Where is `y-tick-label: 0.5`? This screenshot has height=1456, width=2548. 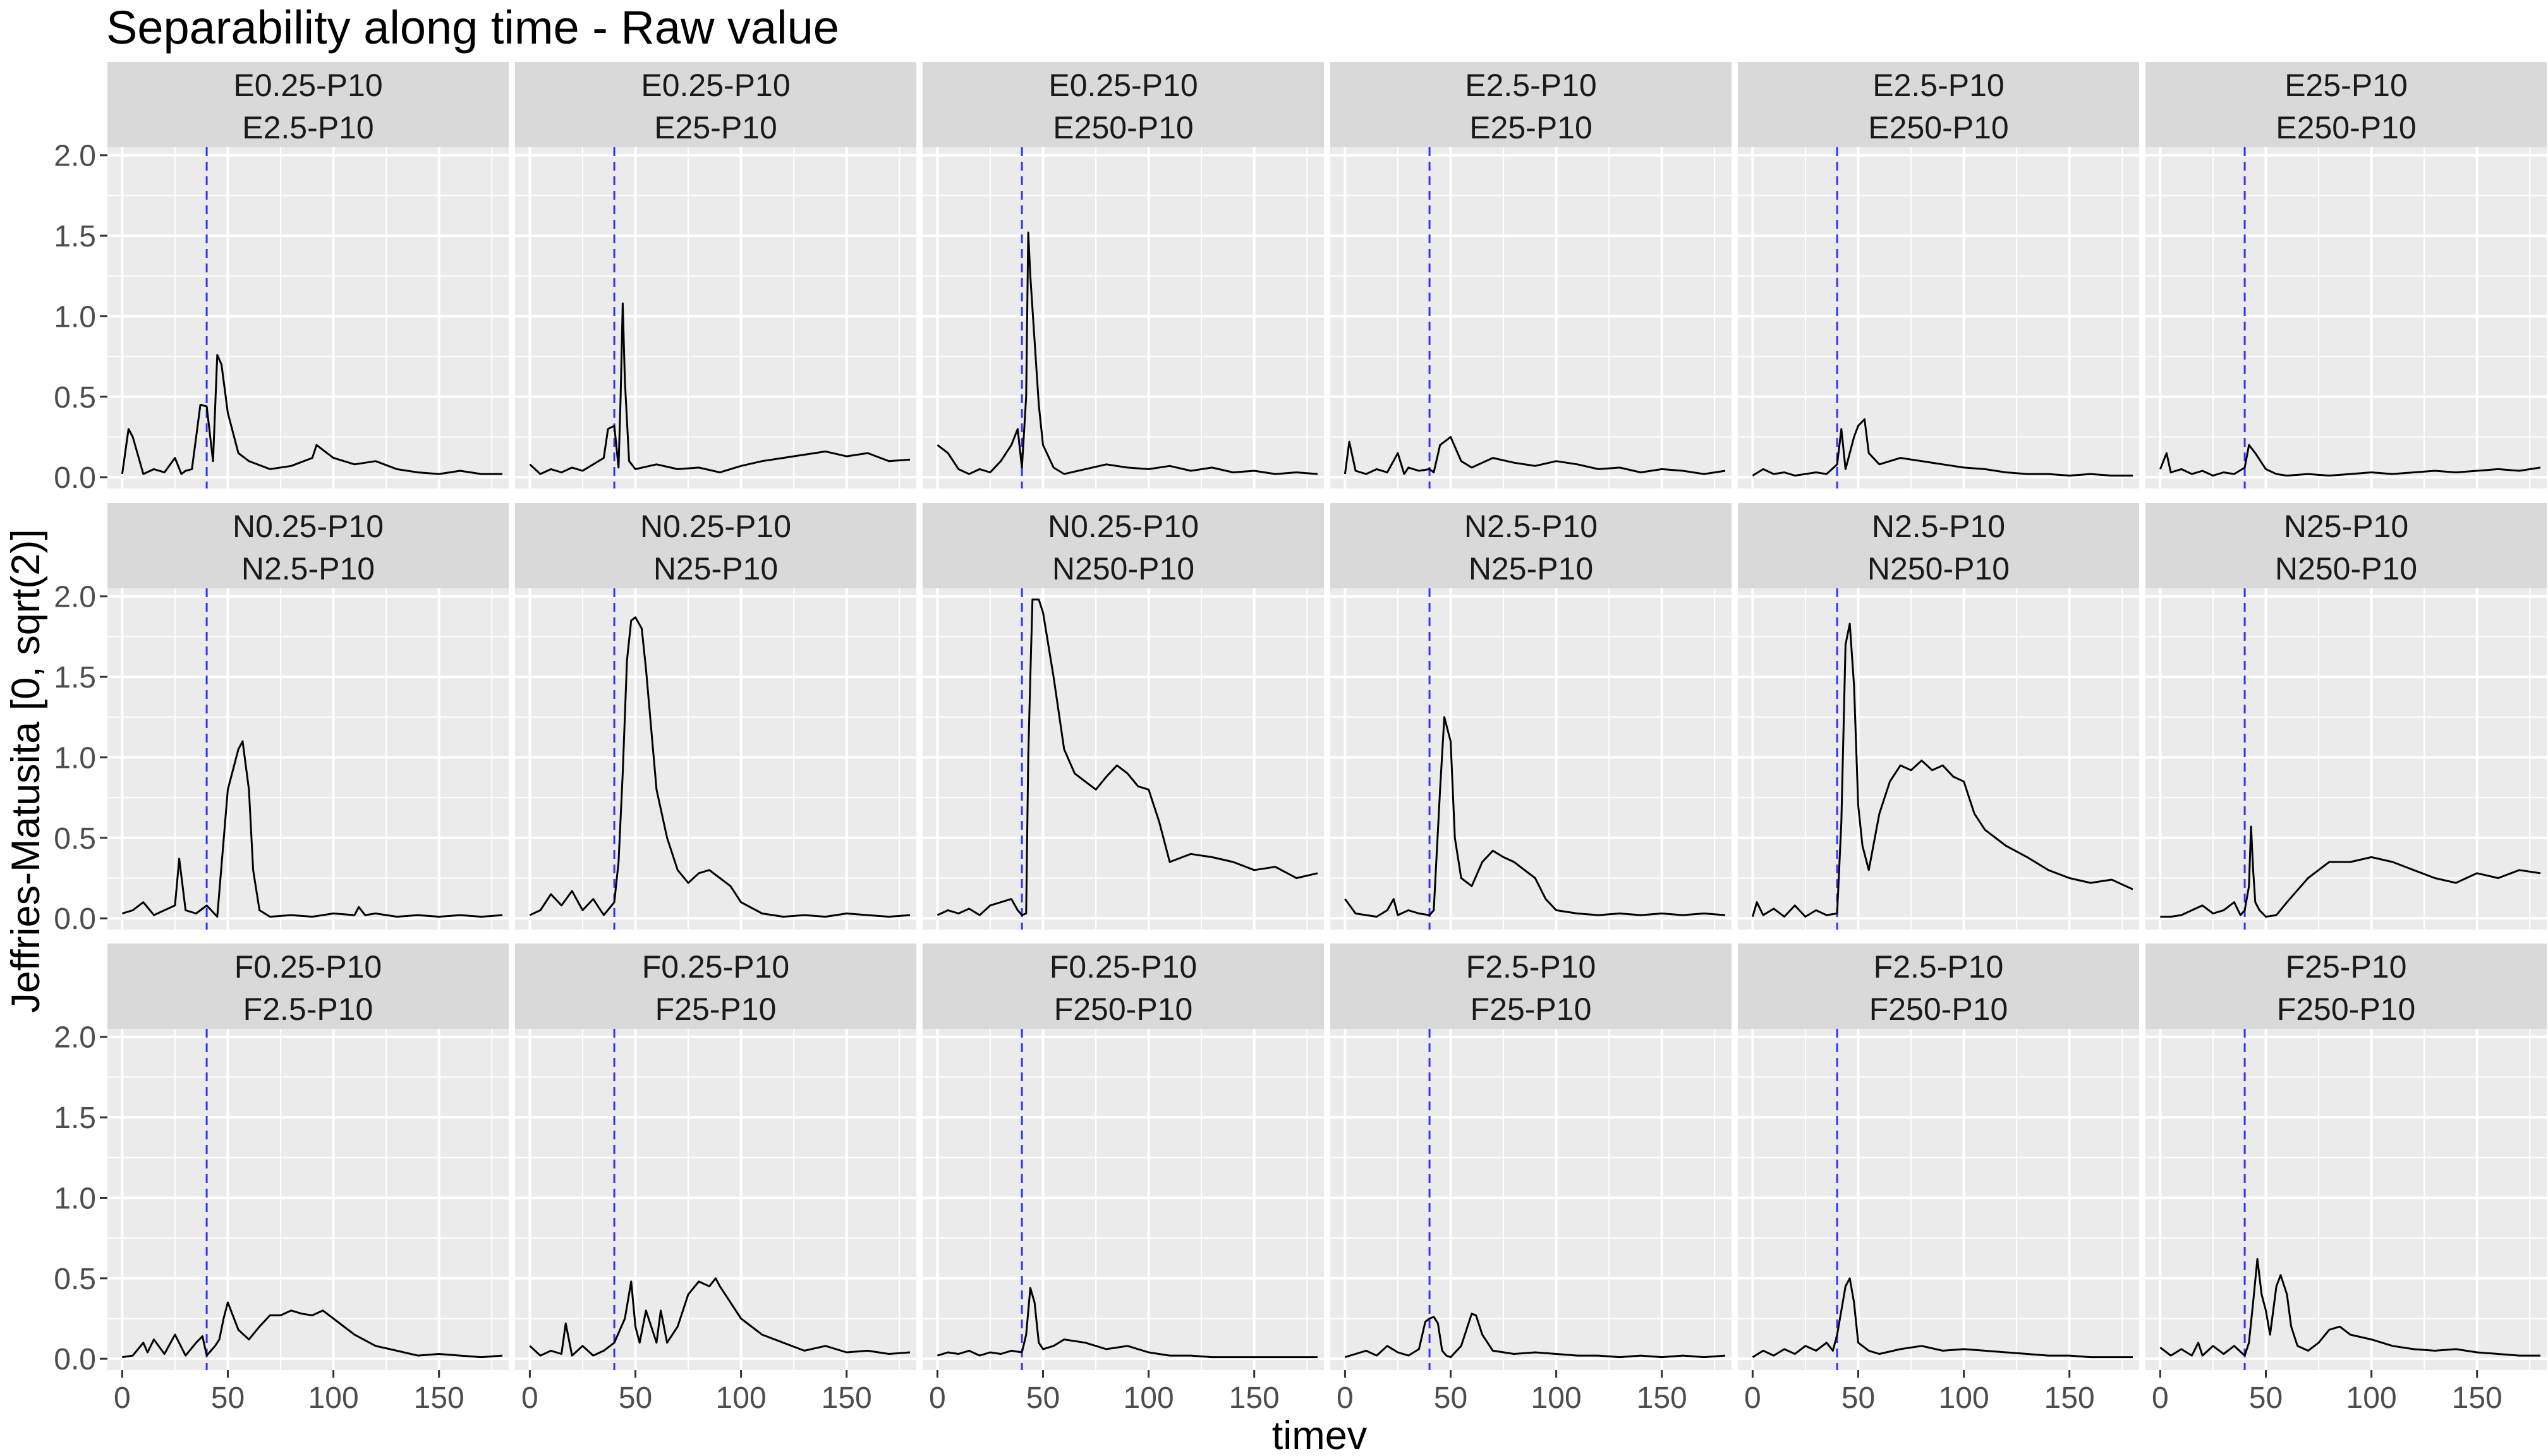
y-tick-label: 0.5 is located at coordinates (75, 1279).